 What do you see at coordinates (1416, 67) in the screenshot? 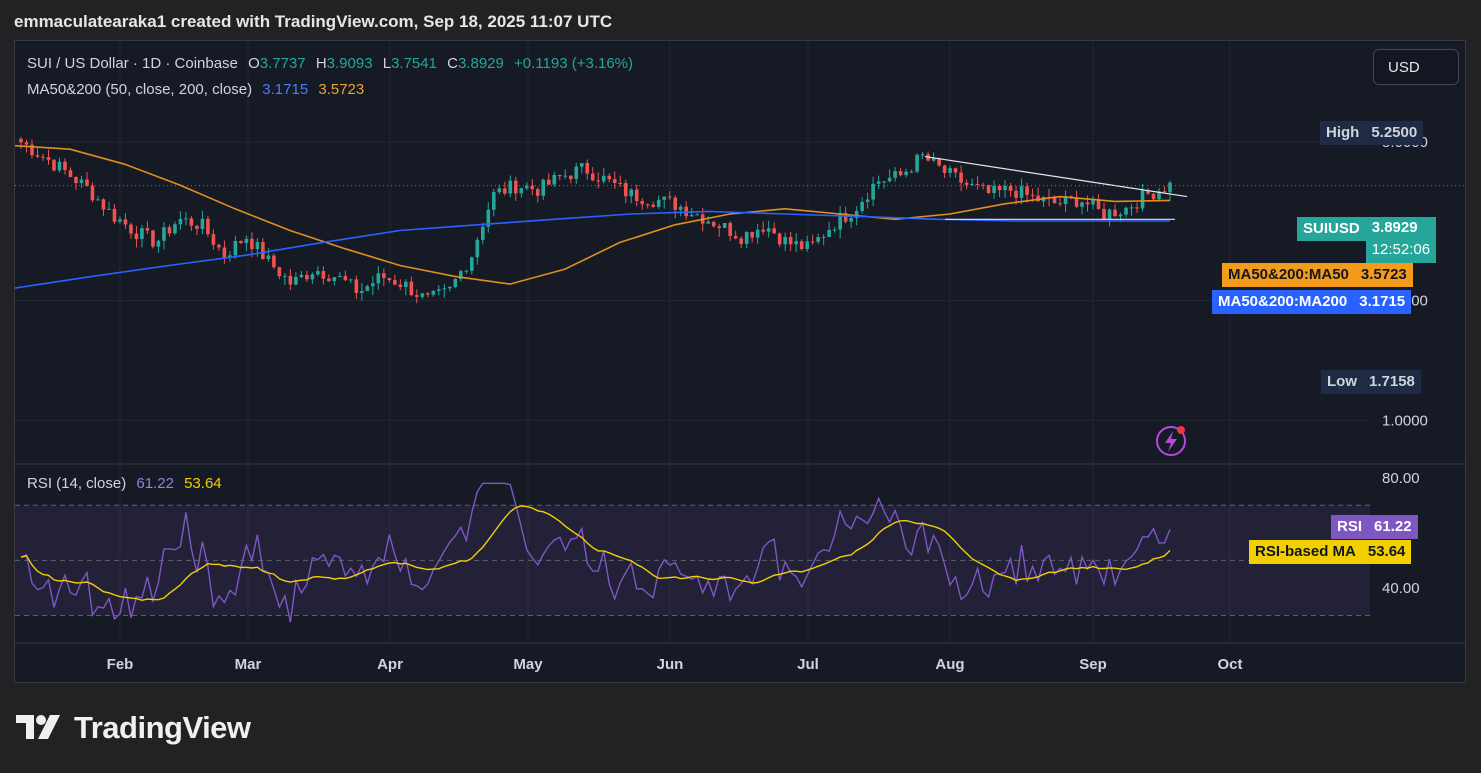
I see `currency-button: USD` at bounding box center [1416, 67].